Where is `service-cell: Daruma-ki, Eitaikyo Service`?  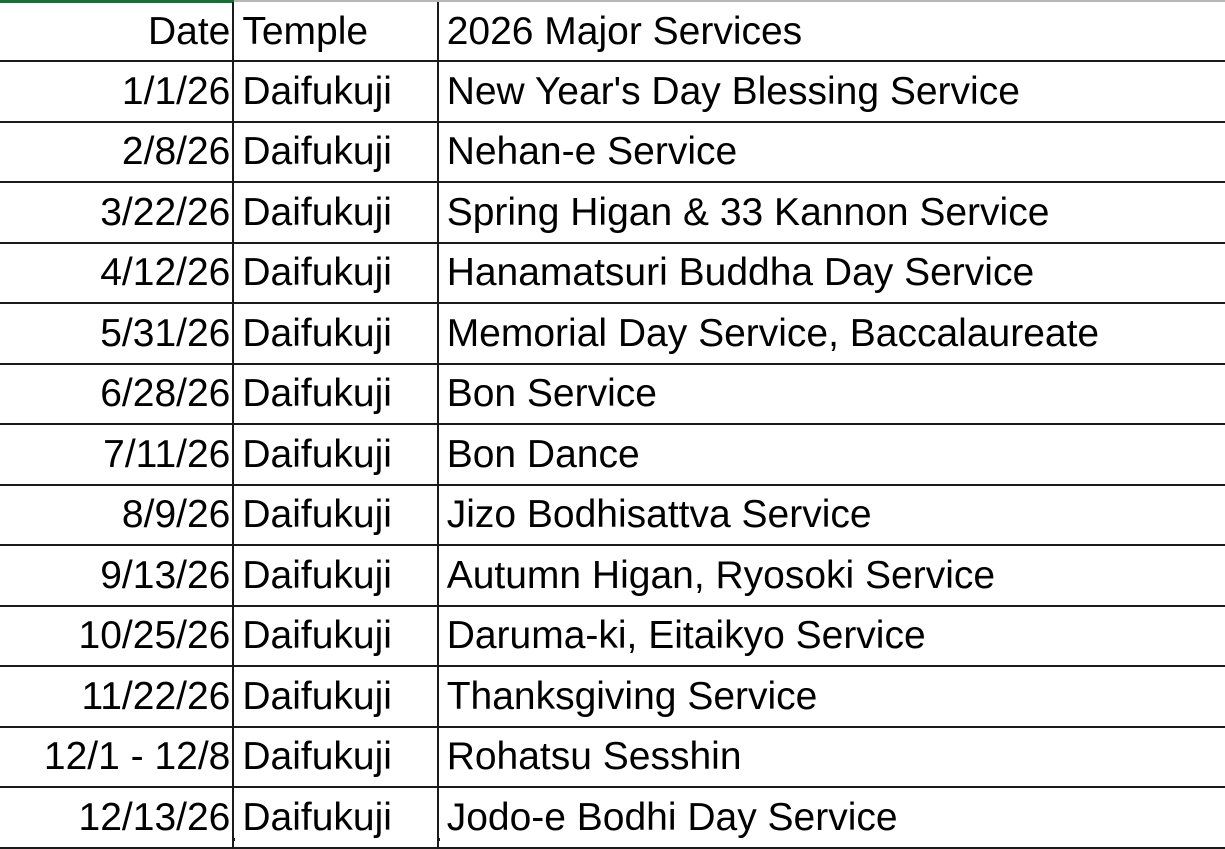 service-cell: Daruma-ki, Eitaikyo Service is located at coordinates (831, 636).